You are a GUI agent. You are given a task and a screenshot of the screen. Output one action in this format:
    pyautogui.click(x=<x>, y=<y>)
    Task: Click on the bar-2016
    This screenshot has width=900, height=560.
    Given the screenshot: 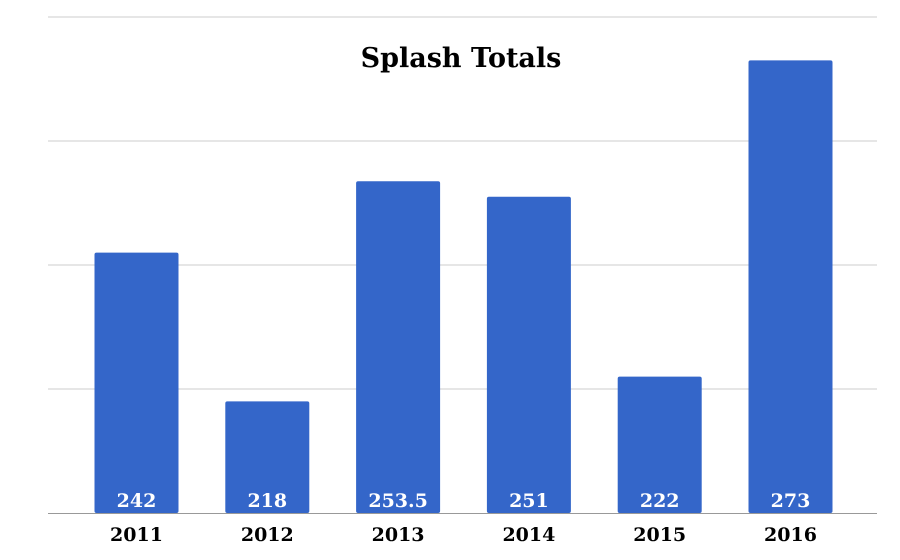 What is the action you would take?
    pyautogui.click(x=790, y=287)
    